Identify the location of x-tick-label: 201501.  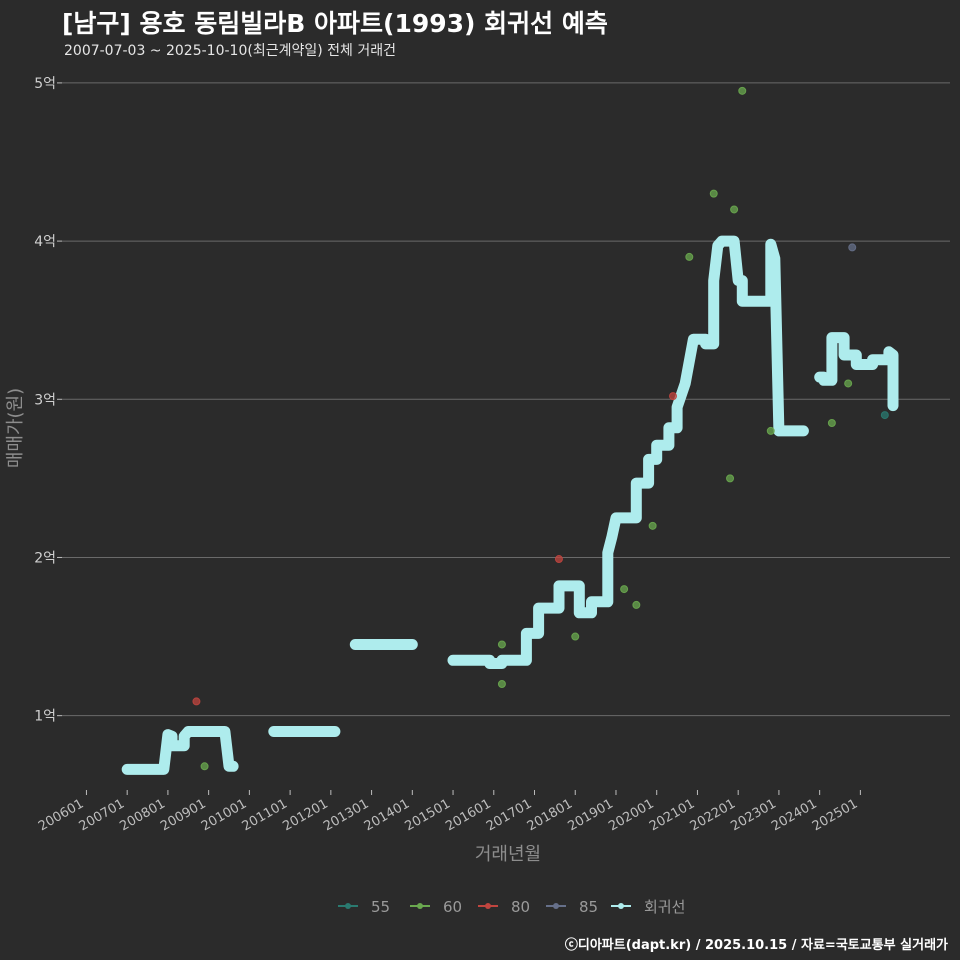
(428, 815).